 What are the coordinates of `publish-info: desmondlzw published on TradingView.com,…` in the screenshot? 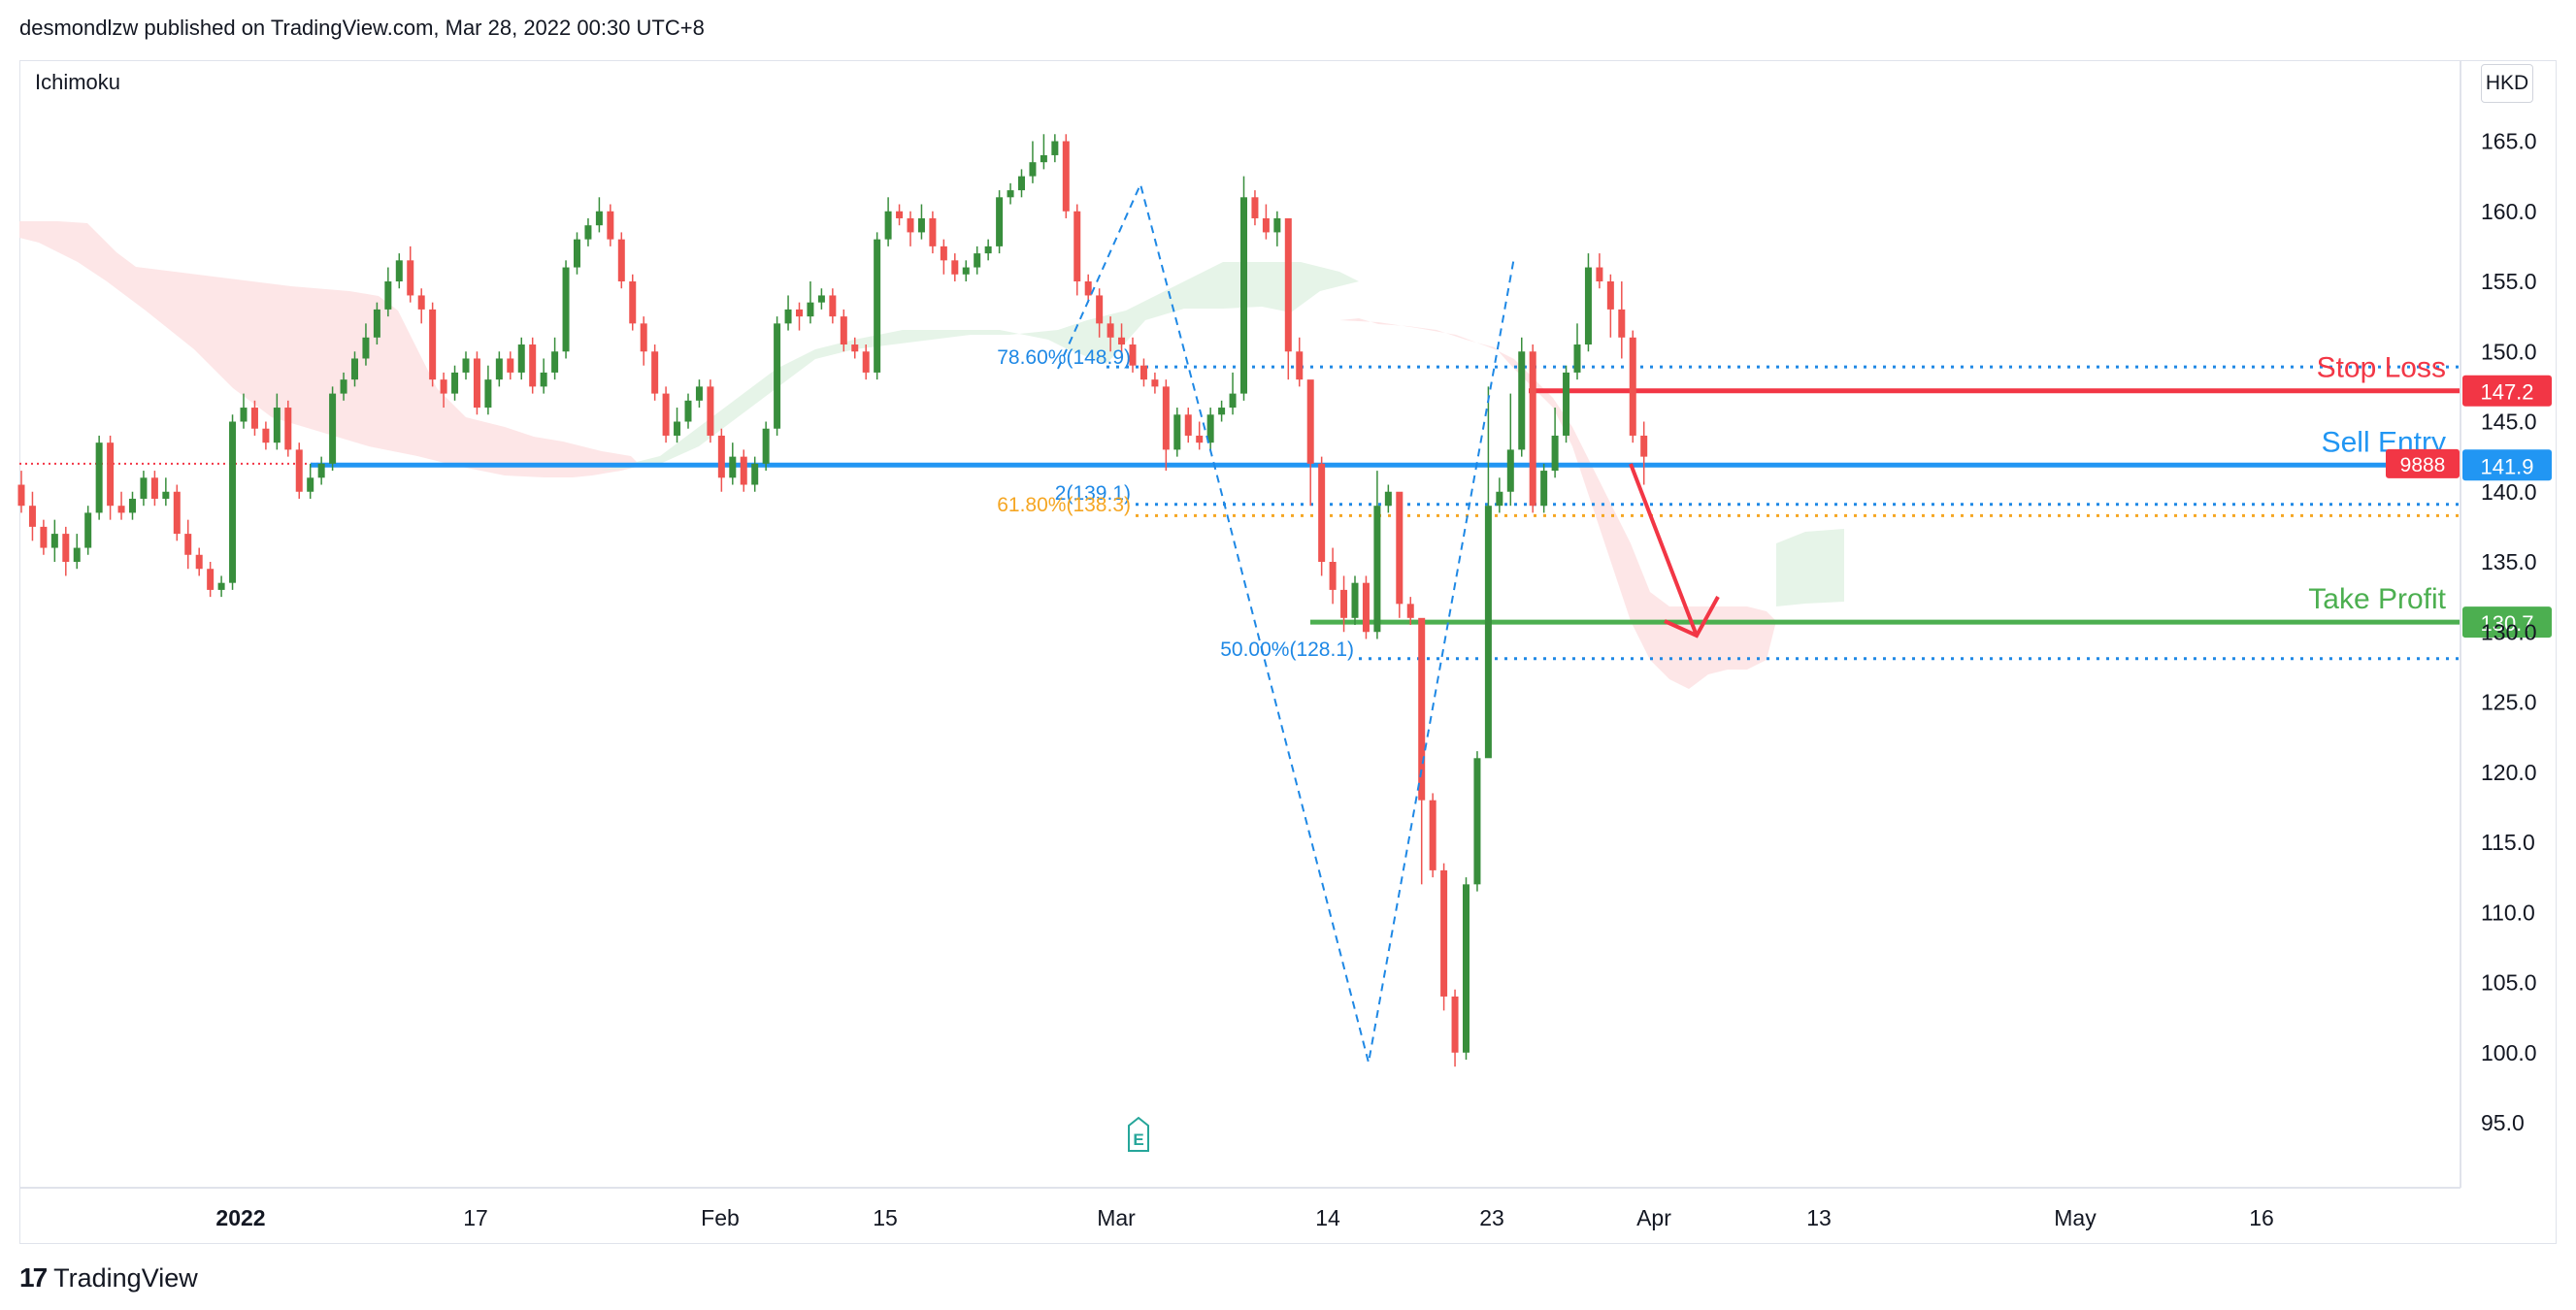 It's located at (362, 28).